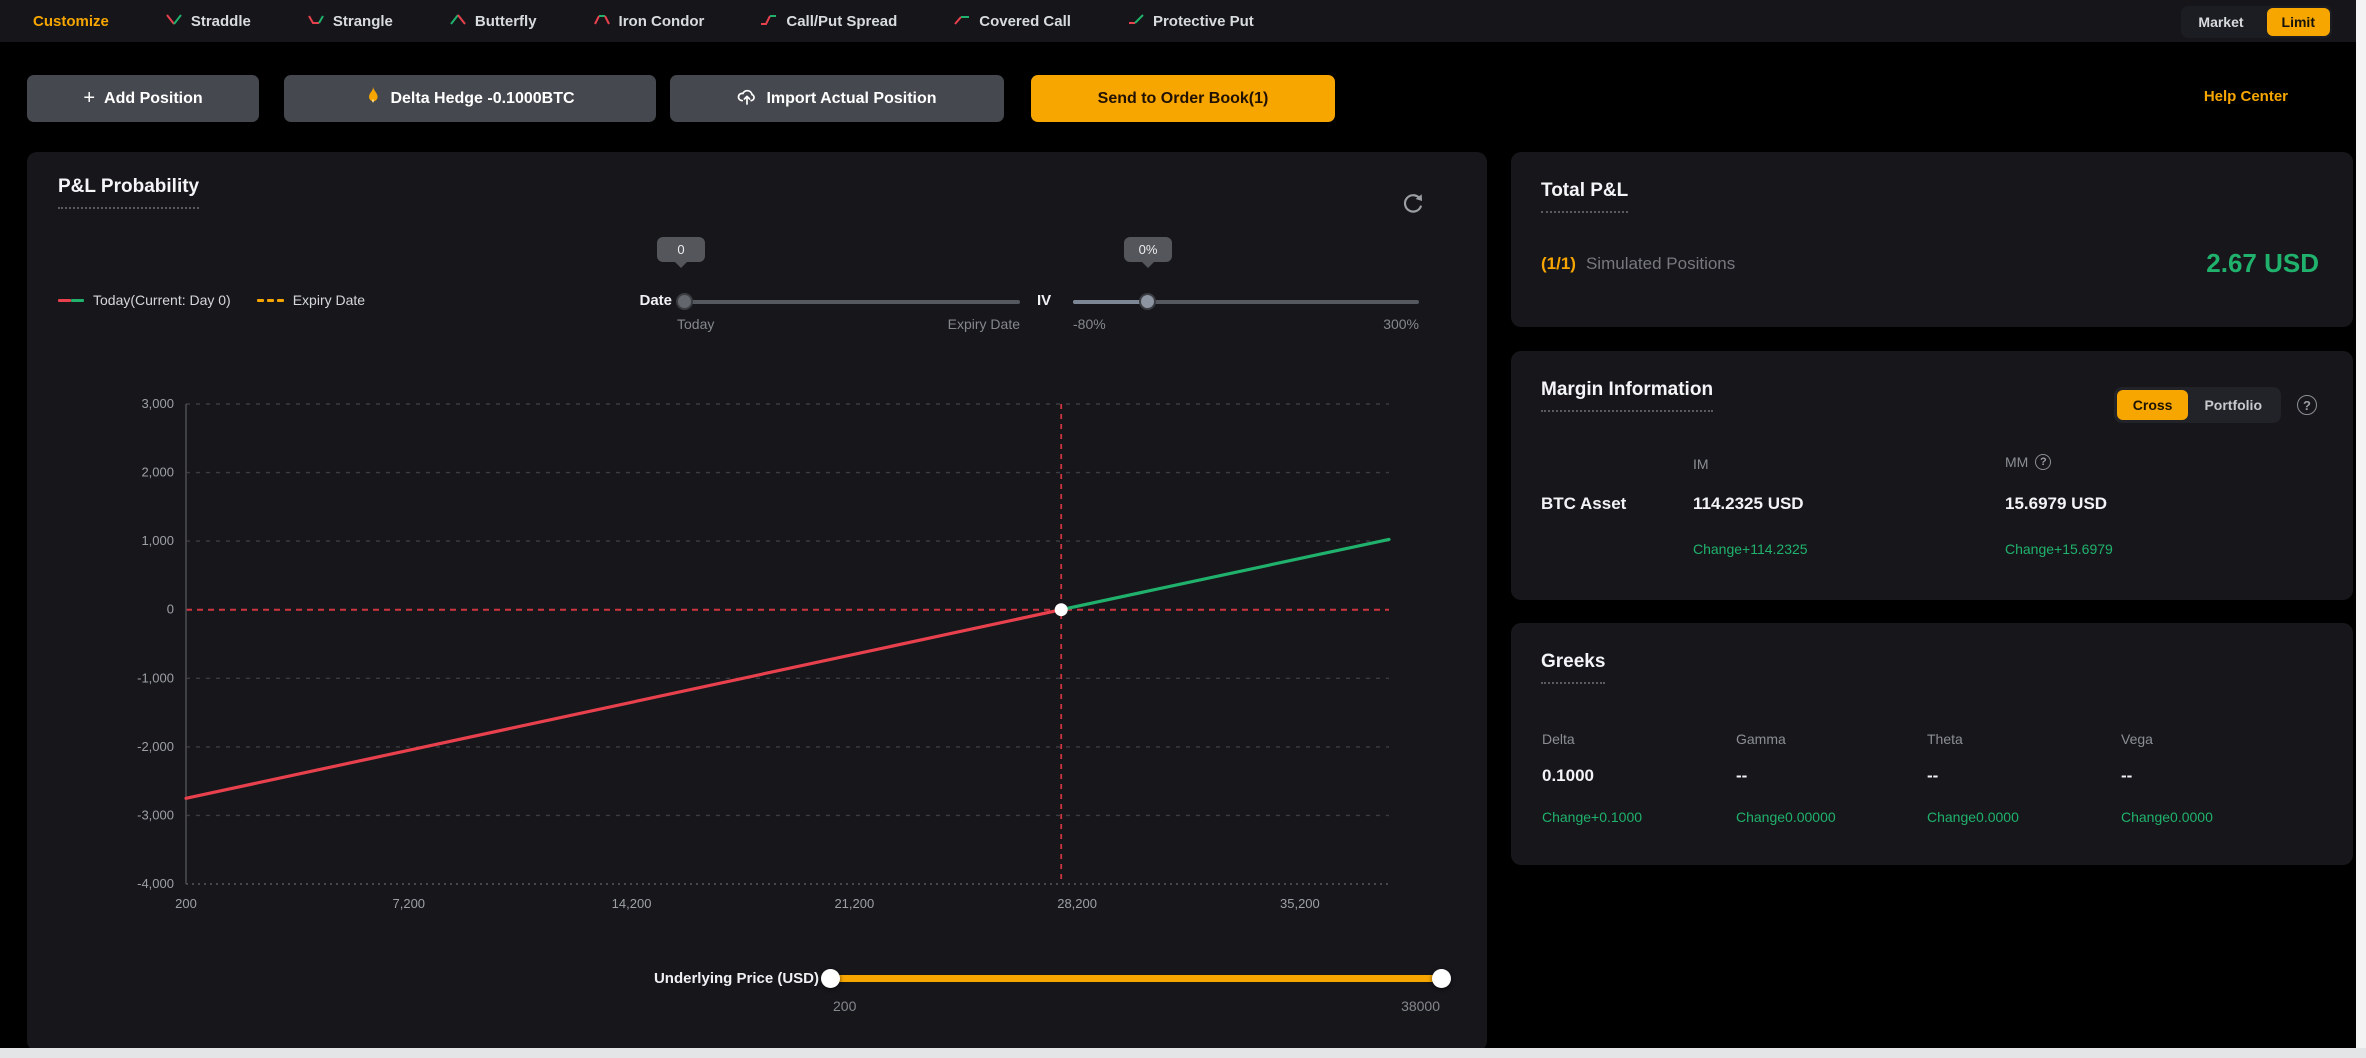  I want to click on legend-expiry: Expiry Date, so click(311, 300).